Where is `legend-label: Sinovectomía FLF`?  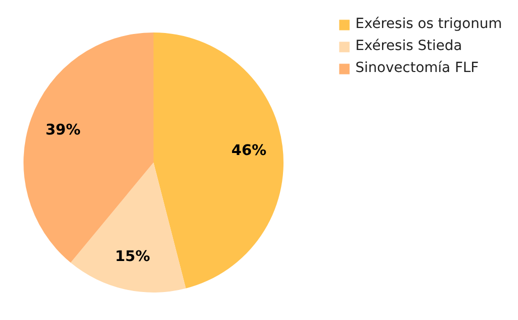 legend-label: Sinovectomía FLF is located at coordinates (417, 68).